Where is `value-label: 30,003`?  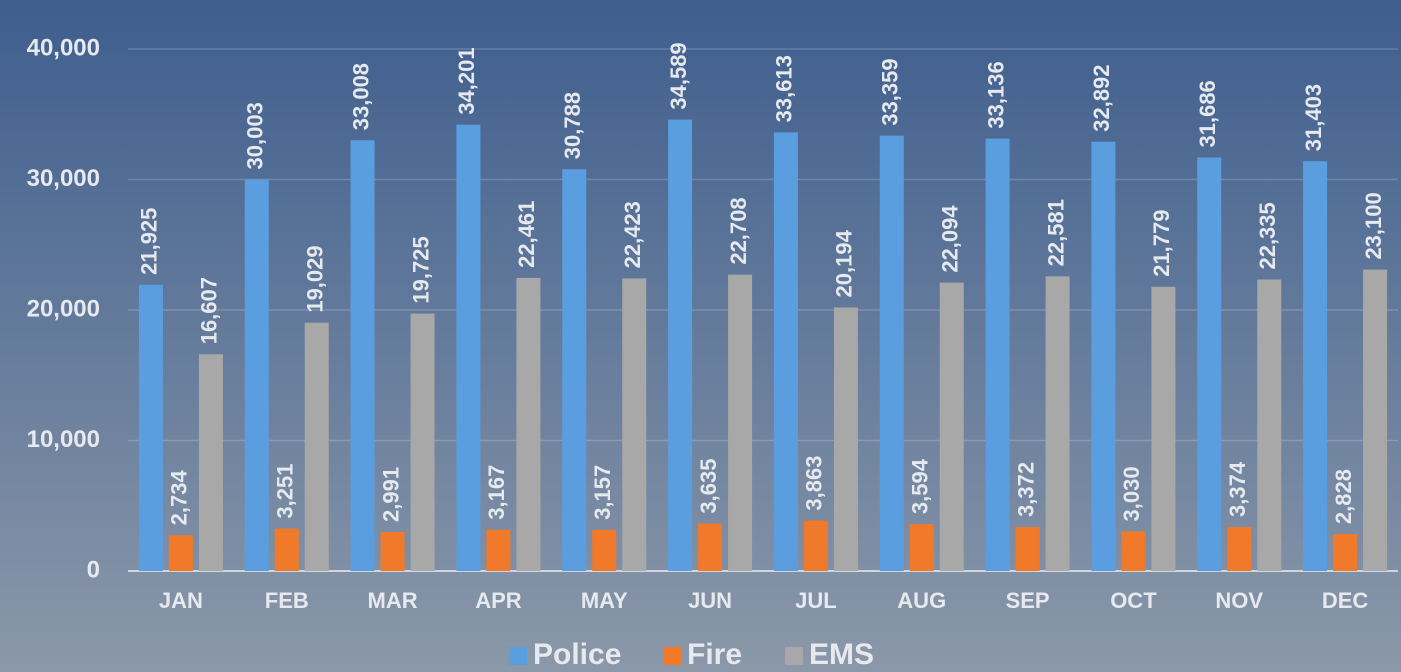 value-label: 30,003 is located at coordinates (255, 135).